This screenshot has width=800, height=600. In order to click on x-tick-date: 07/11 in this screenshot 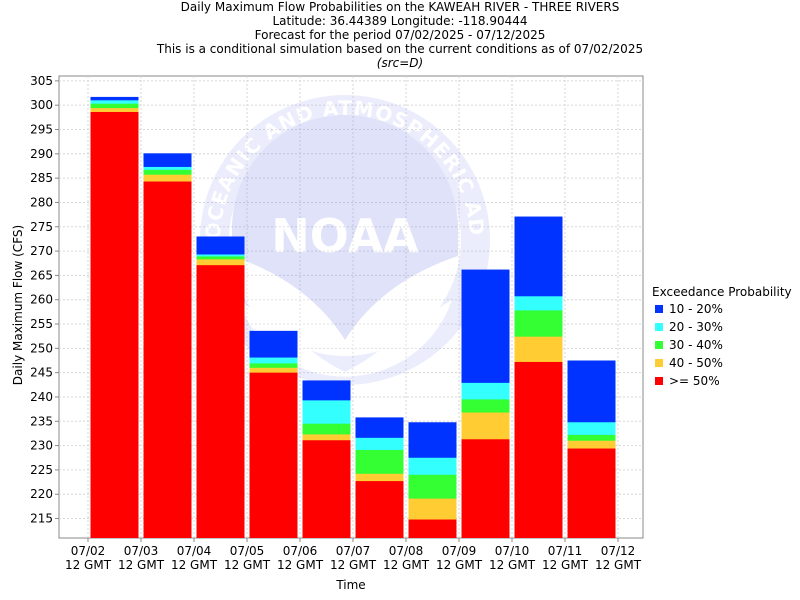, I will do `click(565, 551)`.